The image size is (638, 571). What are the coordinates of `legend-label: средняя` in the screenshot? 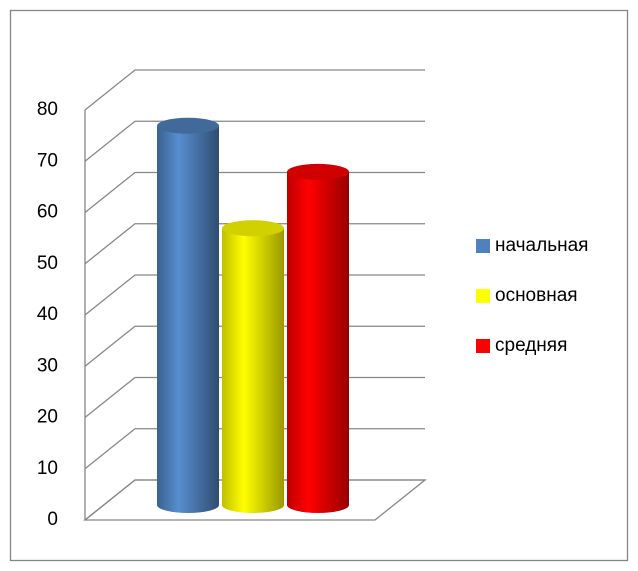 It's located at (531, 345).